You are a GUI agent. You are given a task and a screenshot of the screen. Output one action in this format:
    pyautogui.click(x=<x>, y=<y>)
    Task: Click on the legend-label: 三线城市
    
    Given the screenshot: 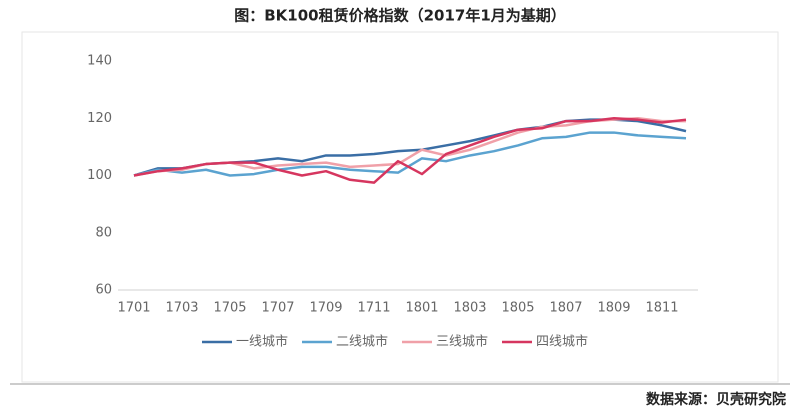 What is the action you would take?
    pyautogui.click(x=462, y=342)
    